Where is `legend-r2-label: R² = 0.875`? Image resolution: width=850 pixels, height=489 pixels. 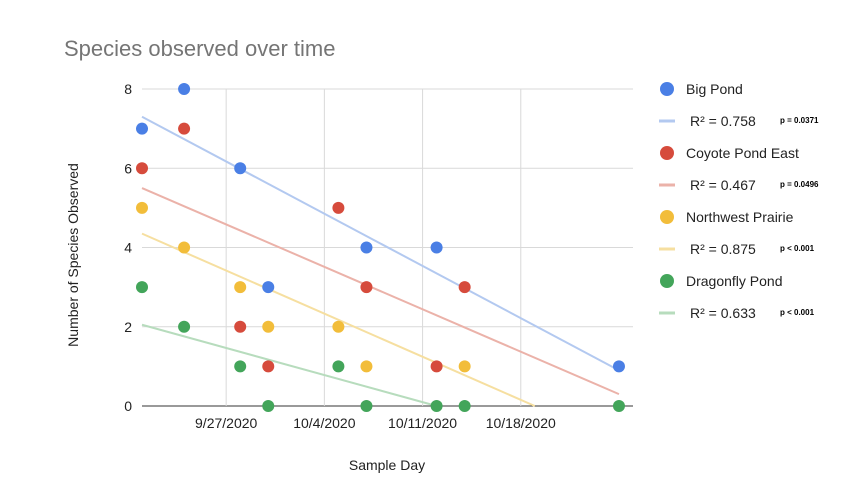 legend-r2-label: R² = 0.875 is located at coordinates (723, 249).